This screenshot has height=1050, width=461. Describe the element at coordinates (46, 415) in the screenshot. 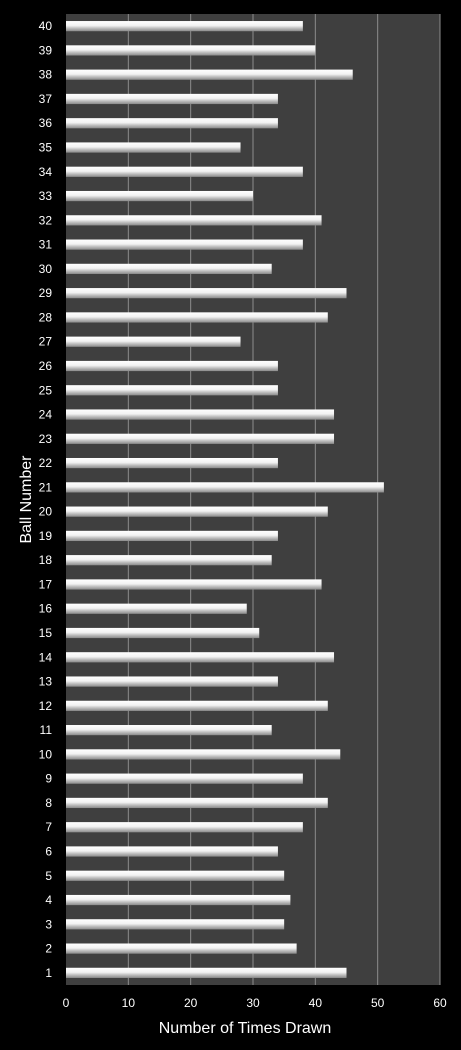

I see `y-tick-label: 24` at that location.